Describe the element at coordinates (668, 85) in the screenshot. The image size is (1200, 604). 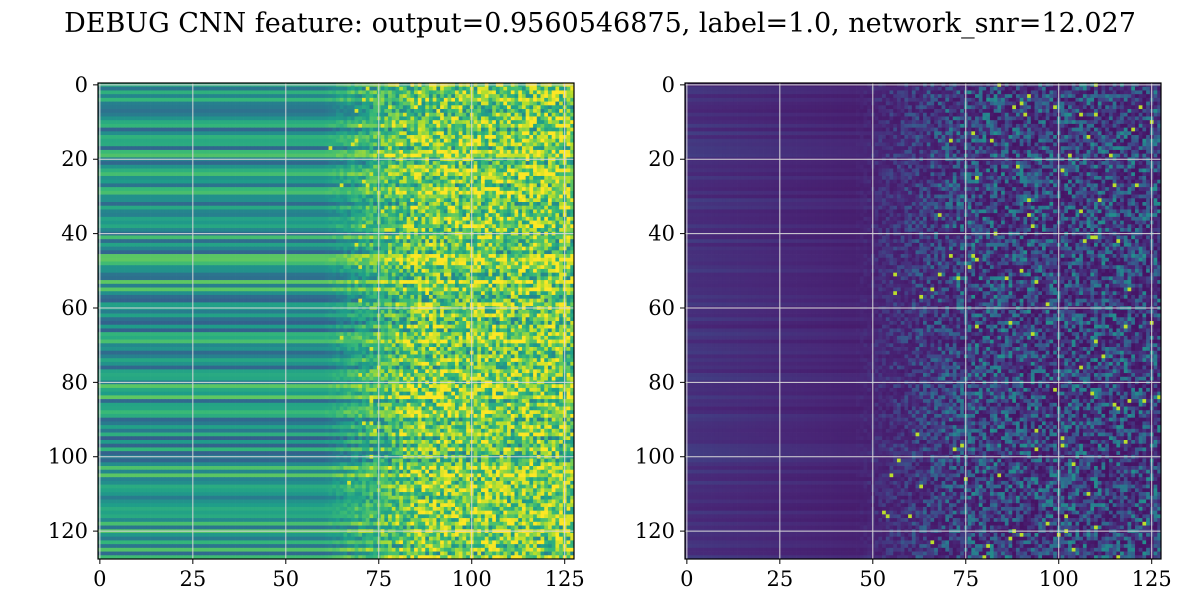
I see `y-tick-label: 0` at that location.